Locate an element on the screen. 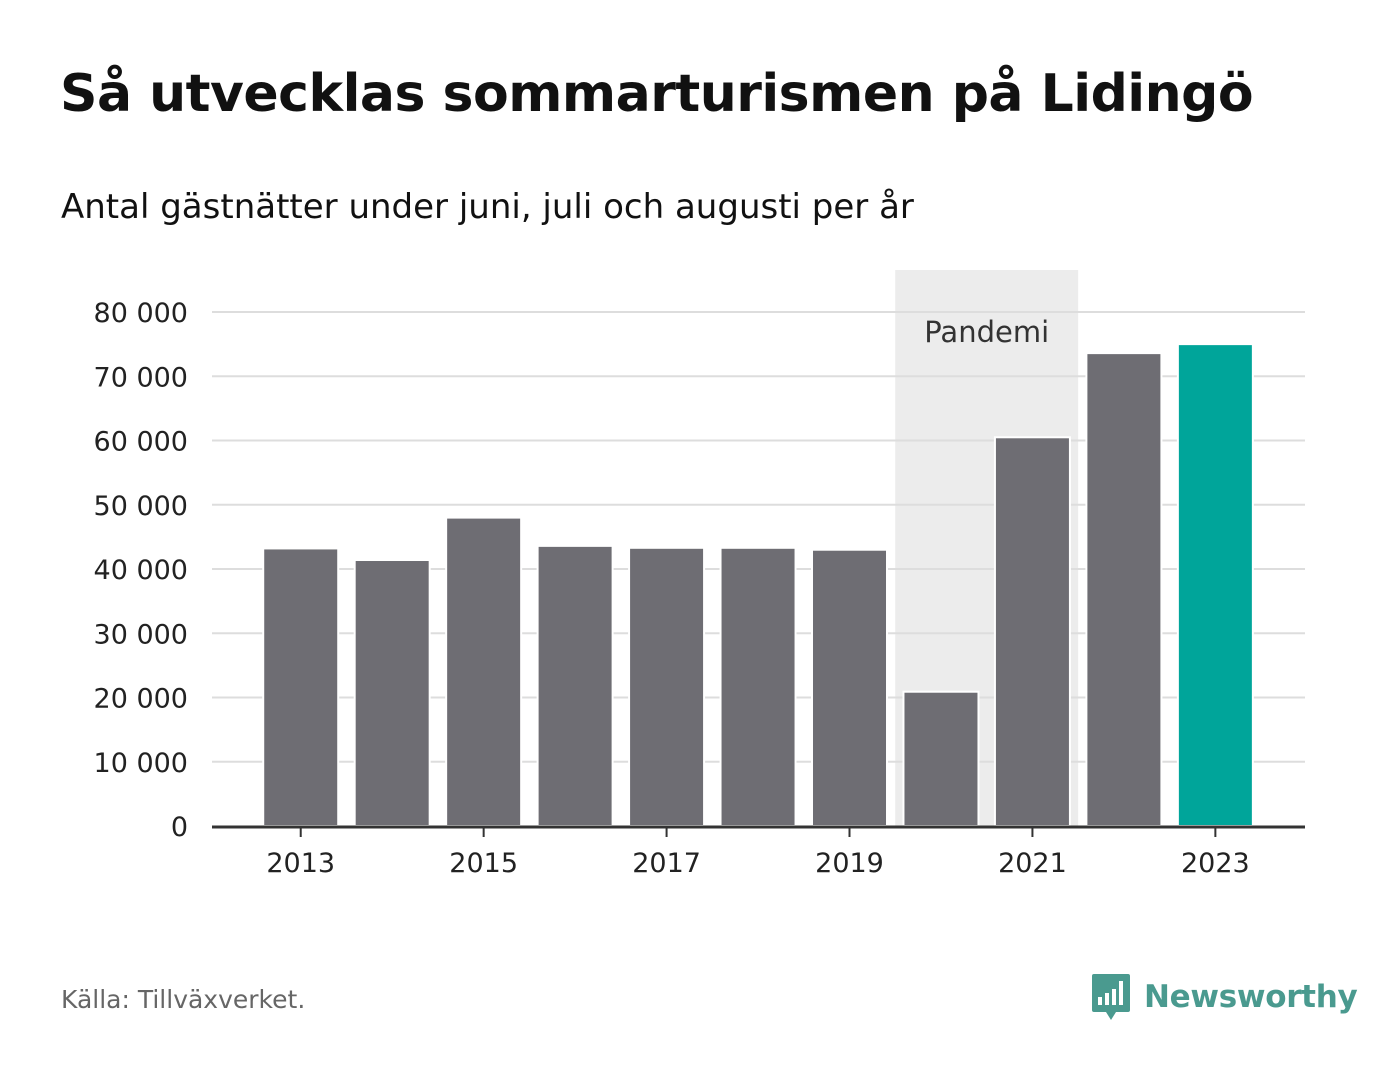 Image resolution: width=1400 pixels, height=1080 pixels. y-tick-label: 10 000 is located at coordinates (141, 763).